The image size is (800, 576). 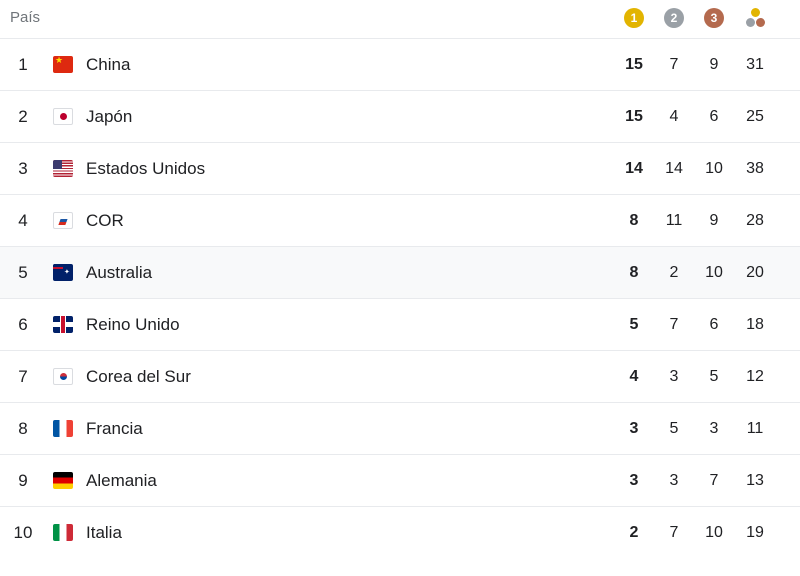 What do you see at coordinates (133, 324) in the screenshot?
I see `country-name: Reino Unido` at bounding box center [133, 324].